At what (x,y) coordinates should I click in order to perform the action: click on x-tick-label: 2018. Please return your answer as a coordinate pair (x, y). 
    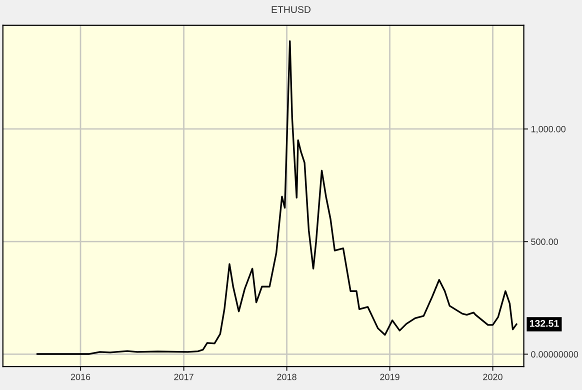
    Looking at the image, I should click on (286, 377).